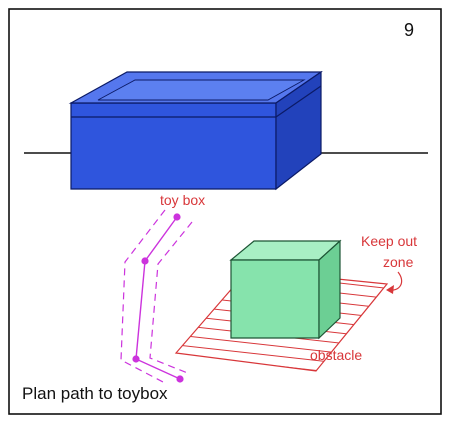  Describe the element at coordinates (171, 298) in the screenshot. I see `path-boundary-right` at that location.